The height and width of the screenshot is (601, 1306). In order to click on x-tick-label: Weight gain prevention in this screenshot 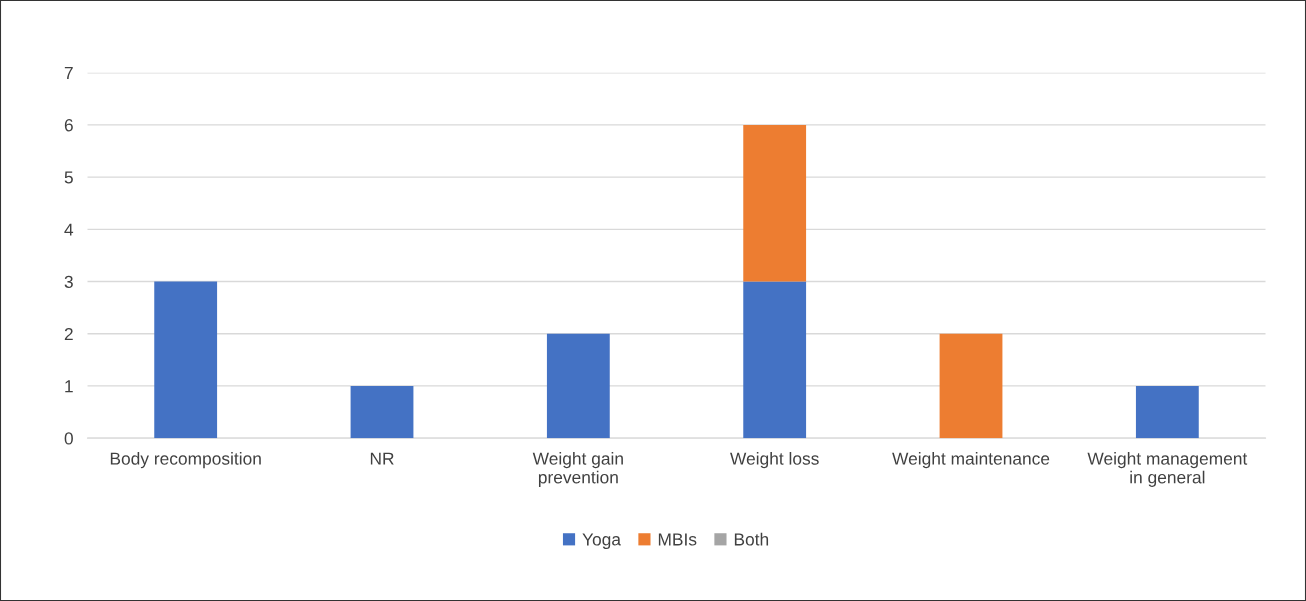, I will do `click(577, 469)`.